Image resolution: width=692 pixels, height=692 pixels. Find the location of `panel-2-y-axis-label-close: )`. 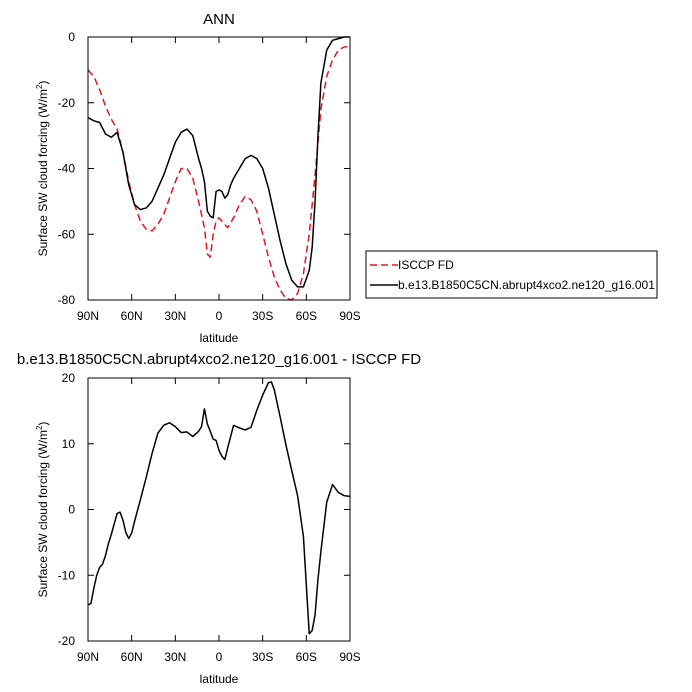

panel-2-y-axis-label-close: ) is located at coordinates (43, 424).